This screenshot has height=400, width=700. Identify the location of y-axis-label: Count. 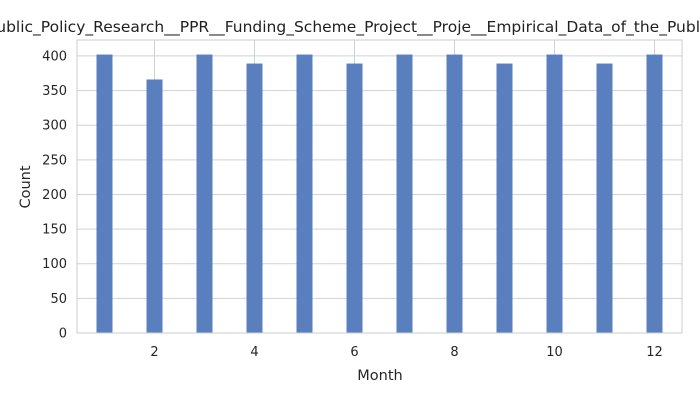
(26, 186).